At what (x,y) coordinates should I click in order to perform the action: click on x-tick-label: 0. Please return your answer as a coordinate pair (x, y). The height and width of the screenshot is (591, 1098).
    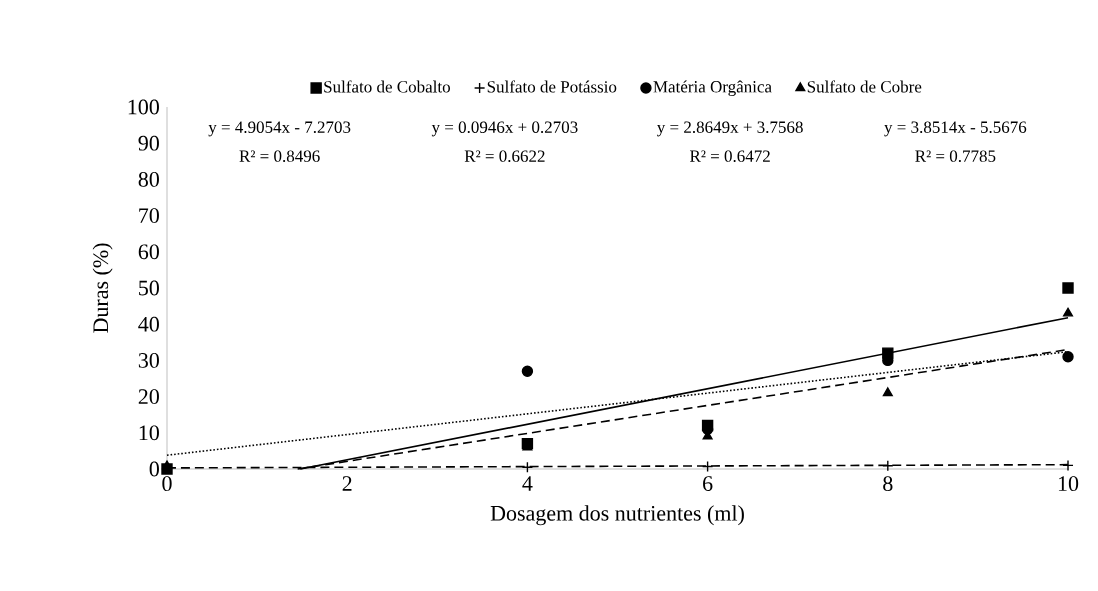
    Looking at the image, I should click on (167, 484).